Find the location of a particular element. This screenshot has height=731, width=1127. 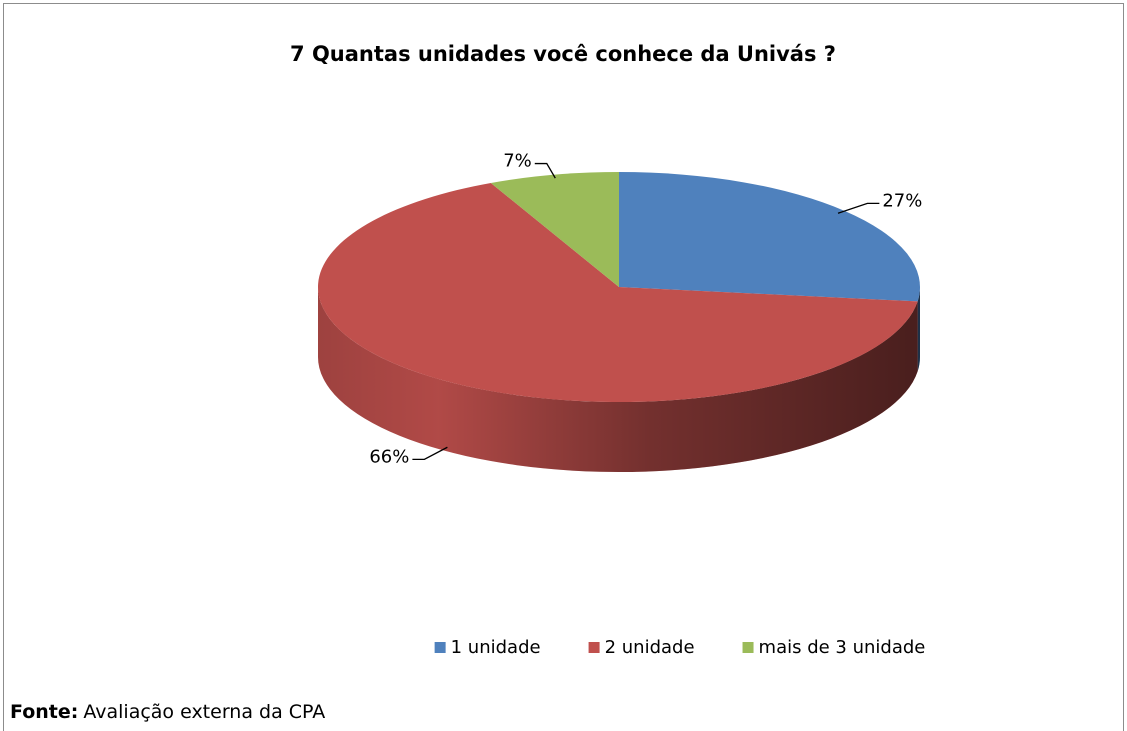

legend-label: 2 unidade is located at coordinates (650, 647).